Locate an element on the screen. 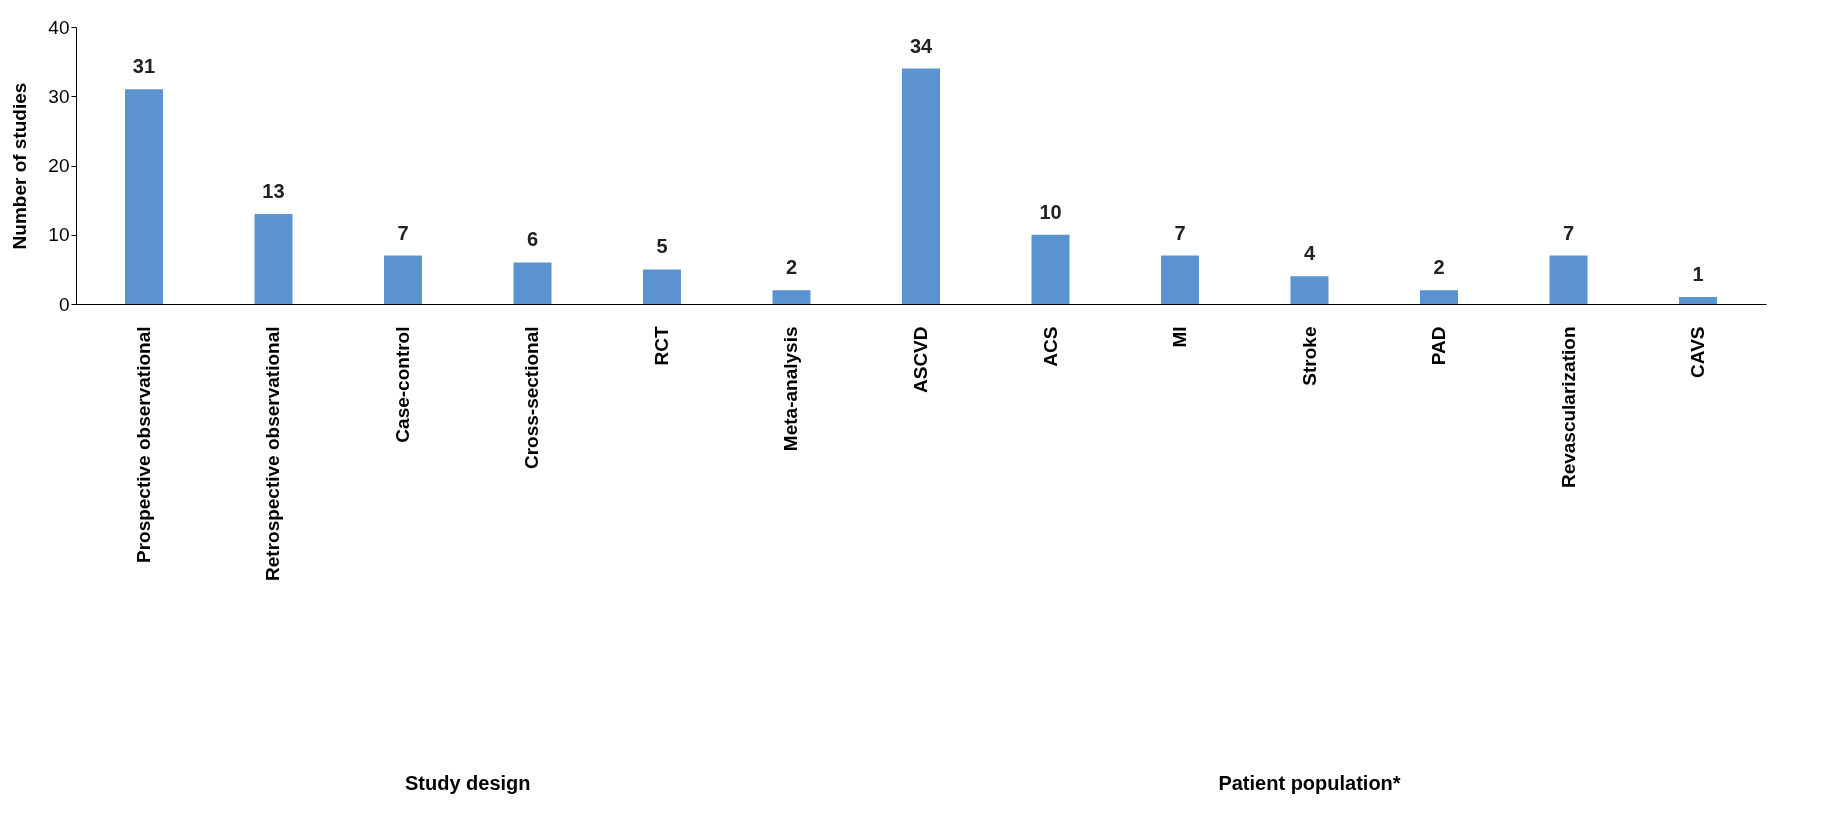  y-axis-title: Number of studies is located at coordinates (20, 166).